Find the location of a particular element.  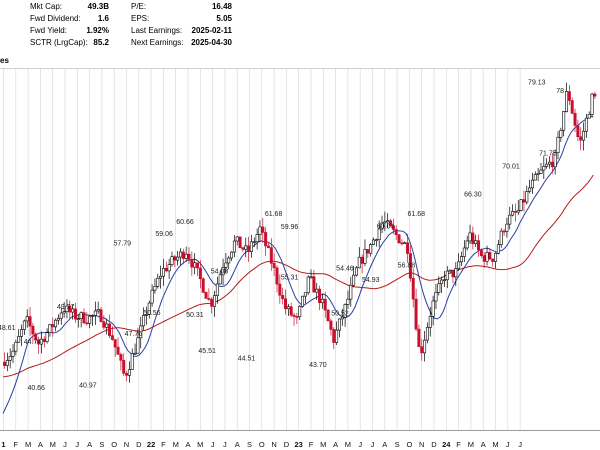

x-tick-label: F is located at coordinates (16, 444).